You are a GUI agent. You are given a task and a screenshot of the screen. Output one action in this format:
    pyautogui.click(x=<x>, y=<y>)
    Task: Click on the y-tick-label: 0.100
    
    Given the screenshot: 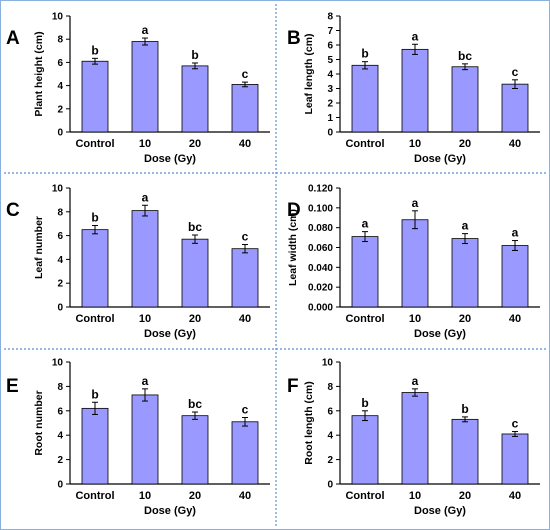 What is the action you would take?
    pyautogui.click(x=320, y=208)
    